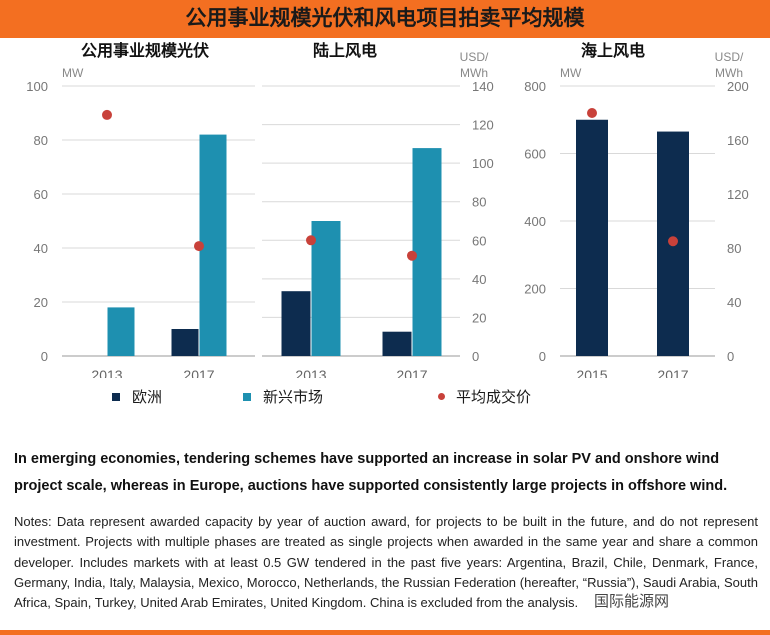  What do you see at coordinates (145, 50) in the screenshot?
I see `panel-title: 公用事业规模光伏` at bounding box center [145, 50].